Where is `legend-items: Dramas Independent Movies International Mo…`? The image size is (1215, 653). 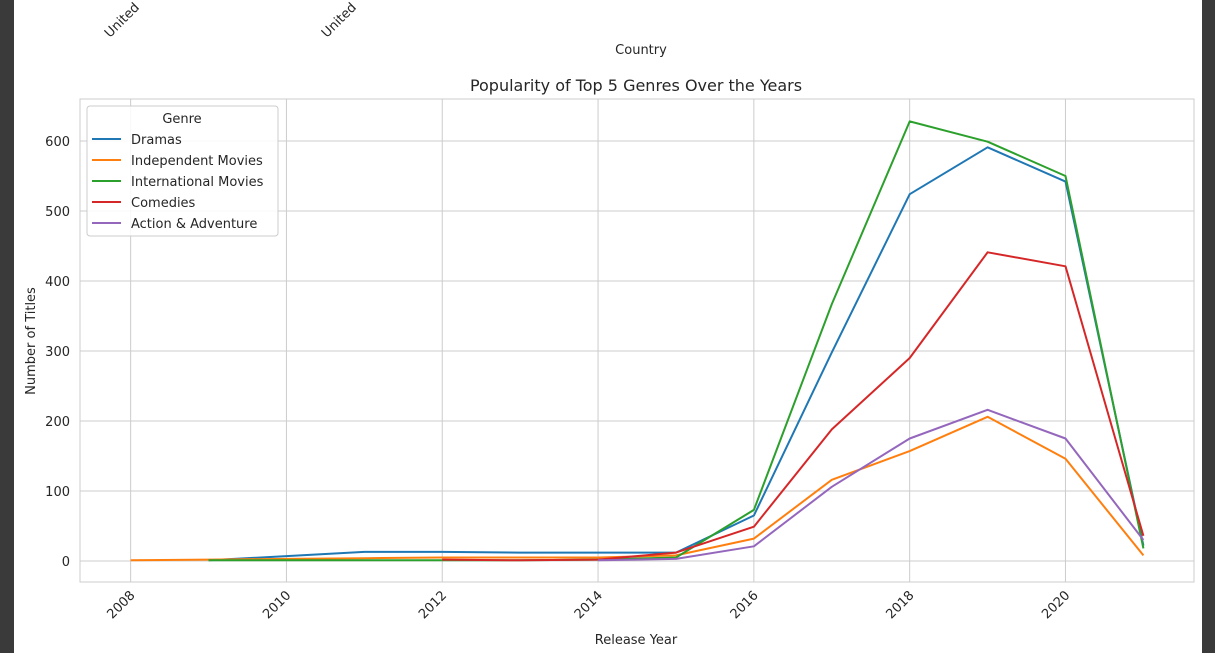
legend-items: Dramas Independent Movies International Mo… is located at coordinates (178, 182).